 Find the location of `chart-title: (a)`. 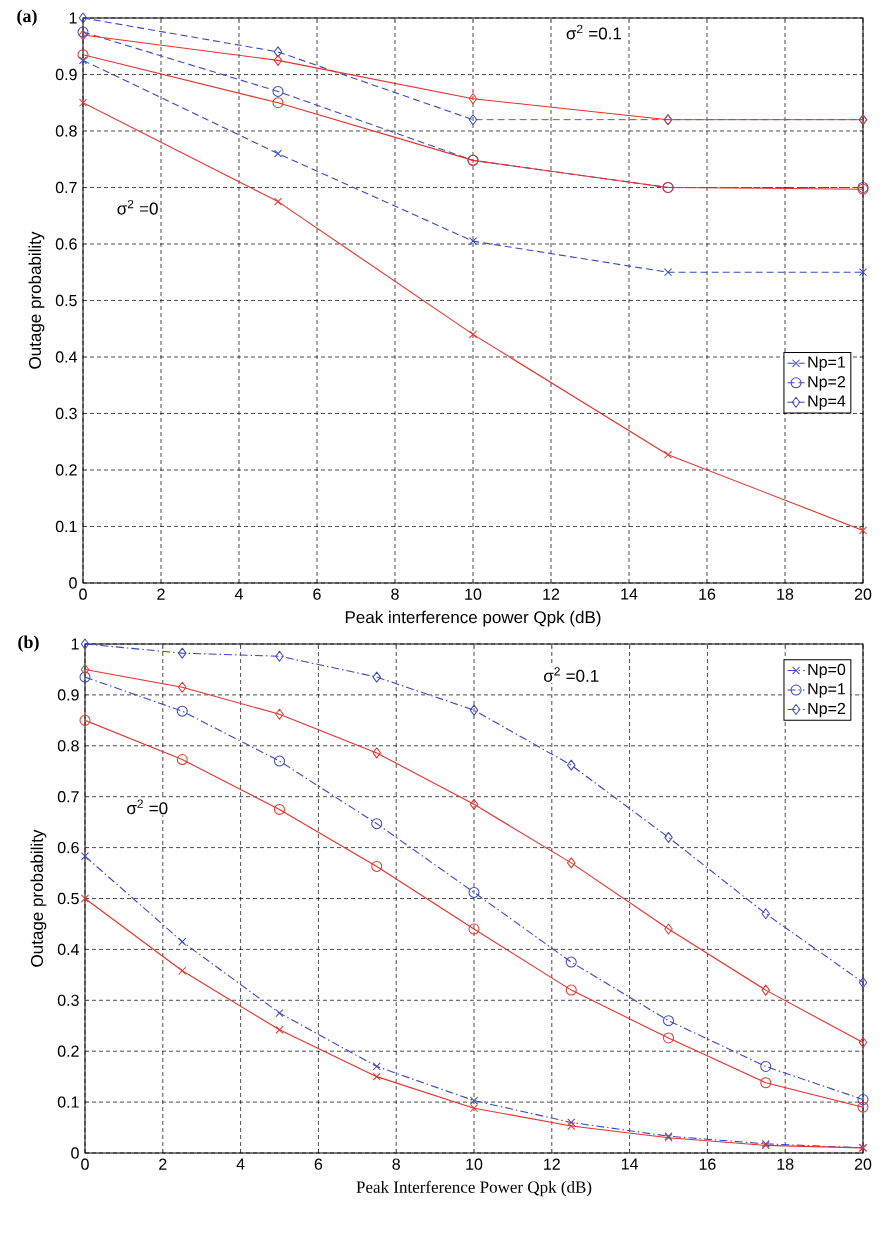

chart-title: (a) is located at coordinates (27, 17).